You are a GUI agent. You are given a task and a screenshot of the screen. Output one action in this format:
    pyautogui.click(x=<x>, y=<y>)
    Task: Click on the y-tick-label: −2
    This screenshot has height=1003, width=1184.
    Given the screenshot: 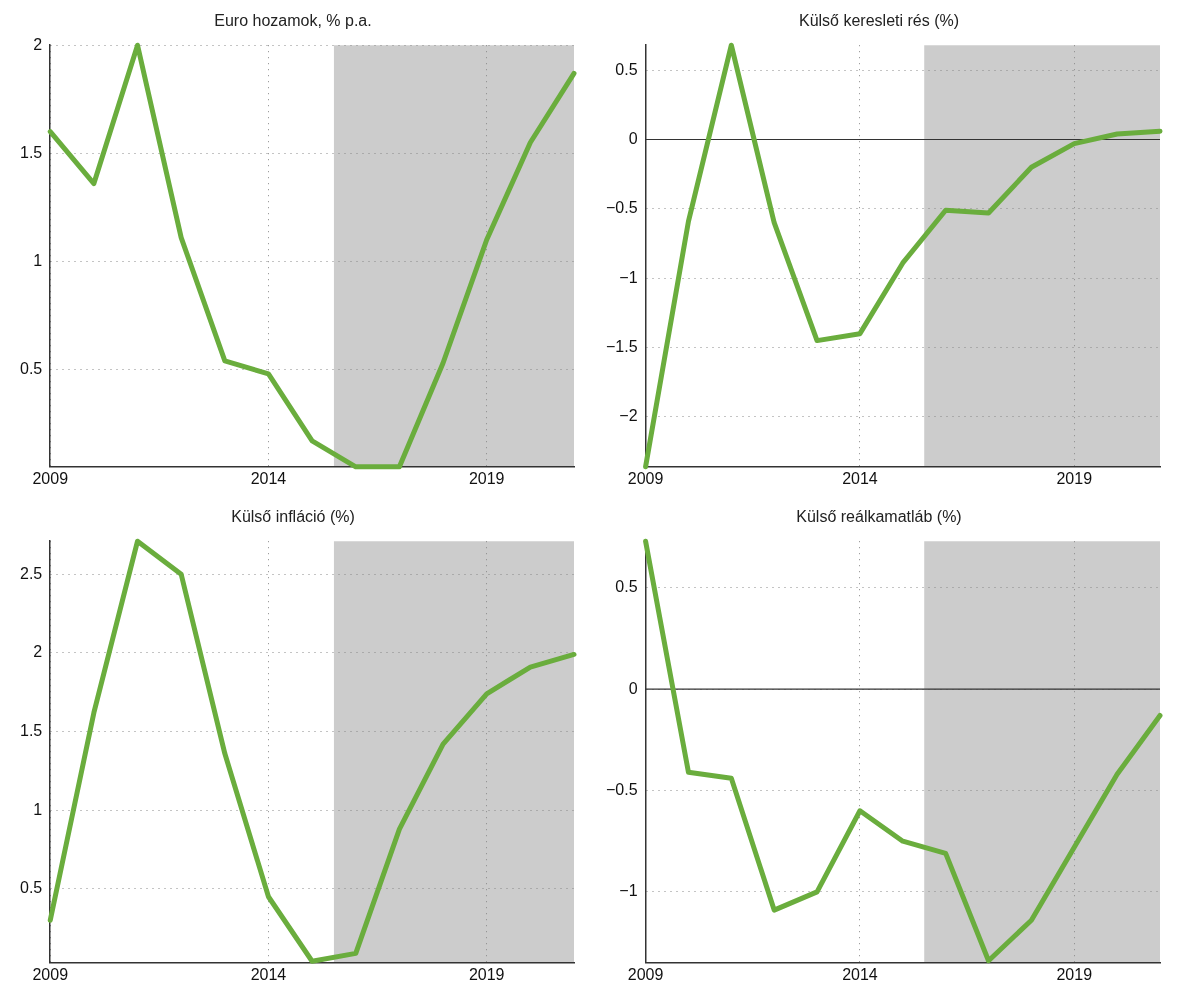 What is the action you would take?
    pyautogui.click(x=628, y=416)
    